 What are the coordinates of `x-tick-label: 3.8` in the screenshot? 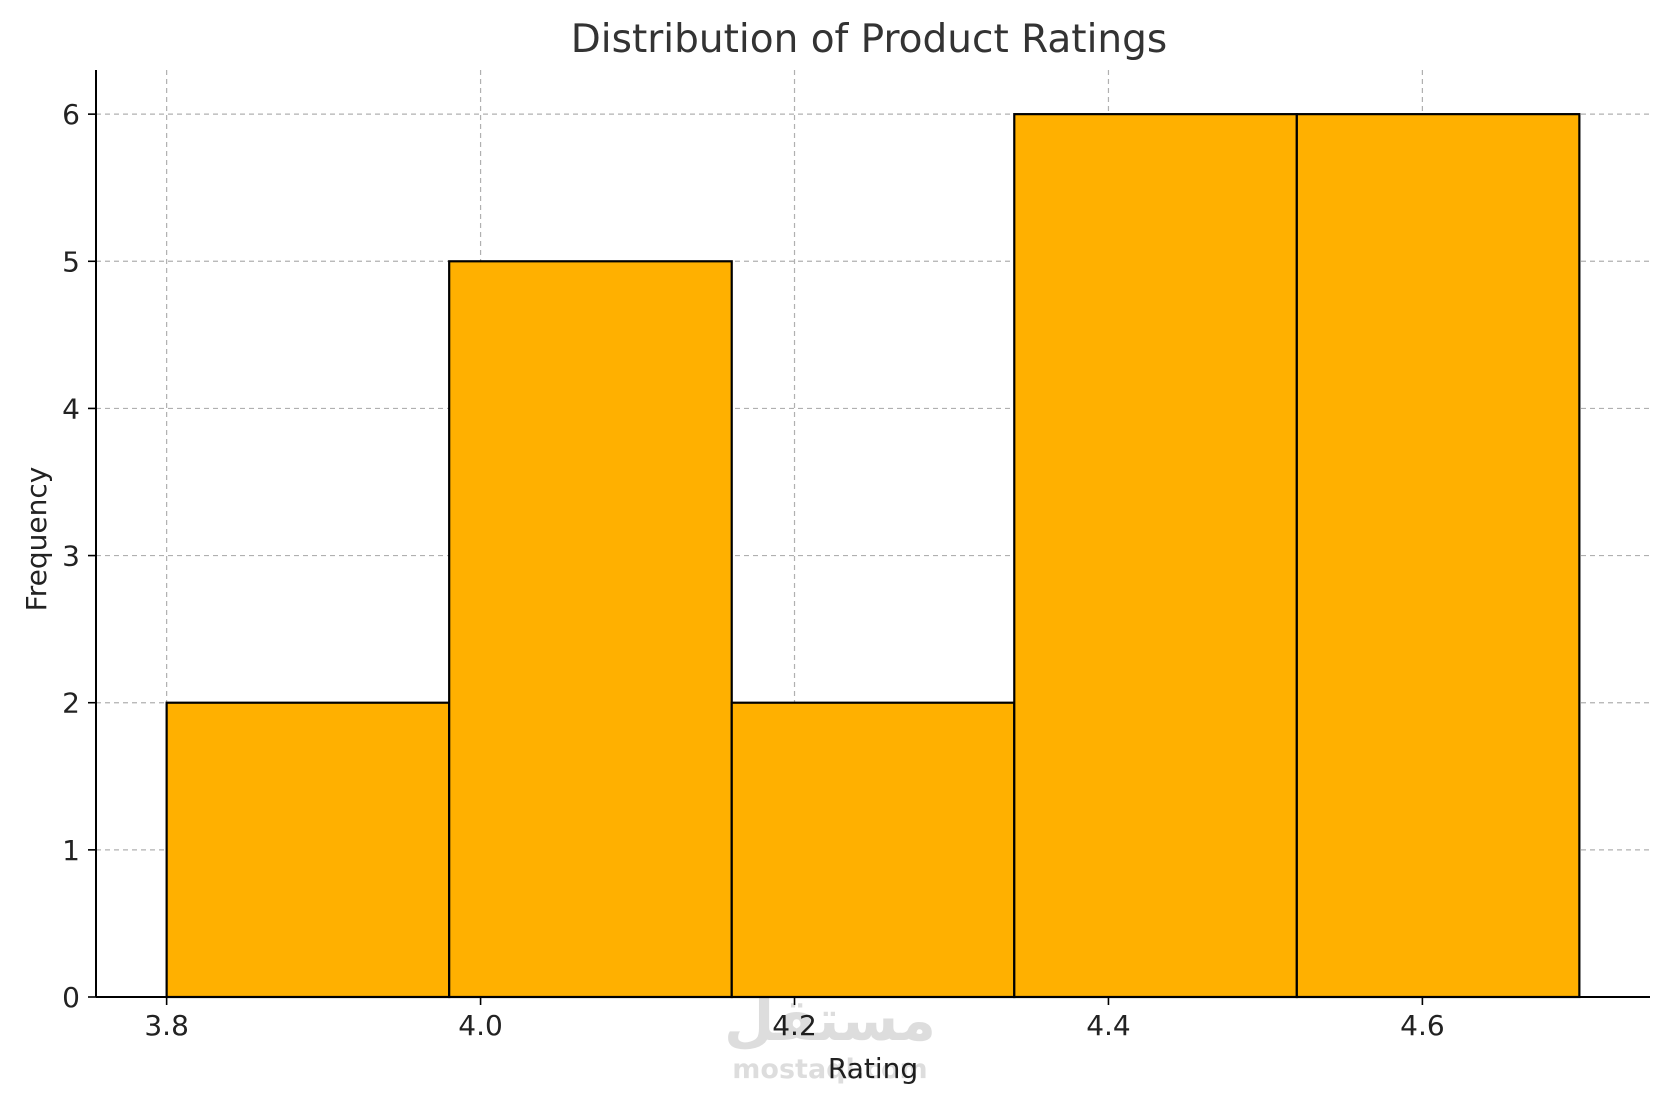 It's located at (166, 1025).